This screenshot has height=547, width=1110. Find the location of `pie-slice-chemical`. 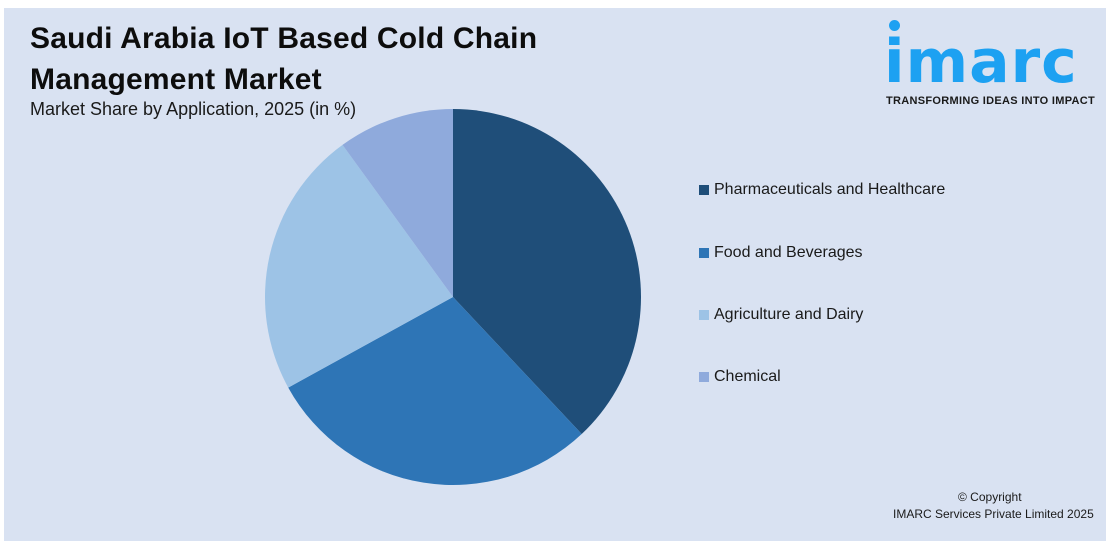

pie-slice-chemical is located at coordinates (397, 203).